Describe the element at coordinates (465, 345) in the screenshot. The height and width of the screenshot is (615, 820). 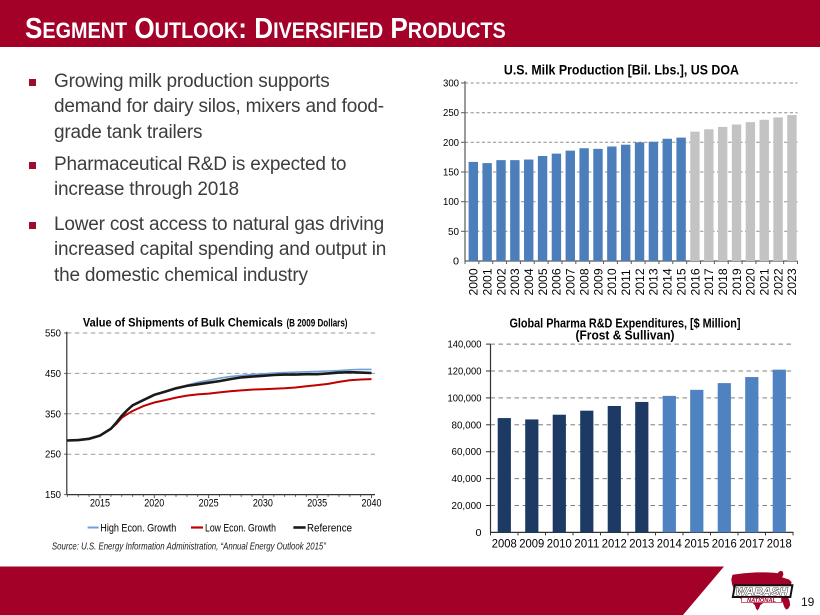
I see `svg-text: 140,000` at that location.